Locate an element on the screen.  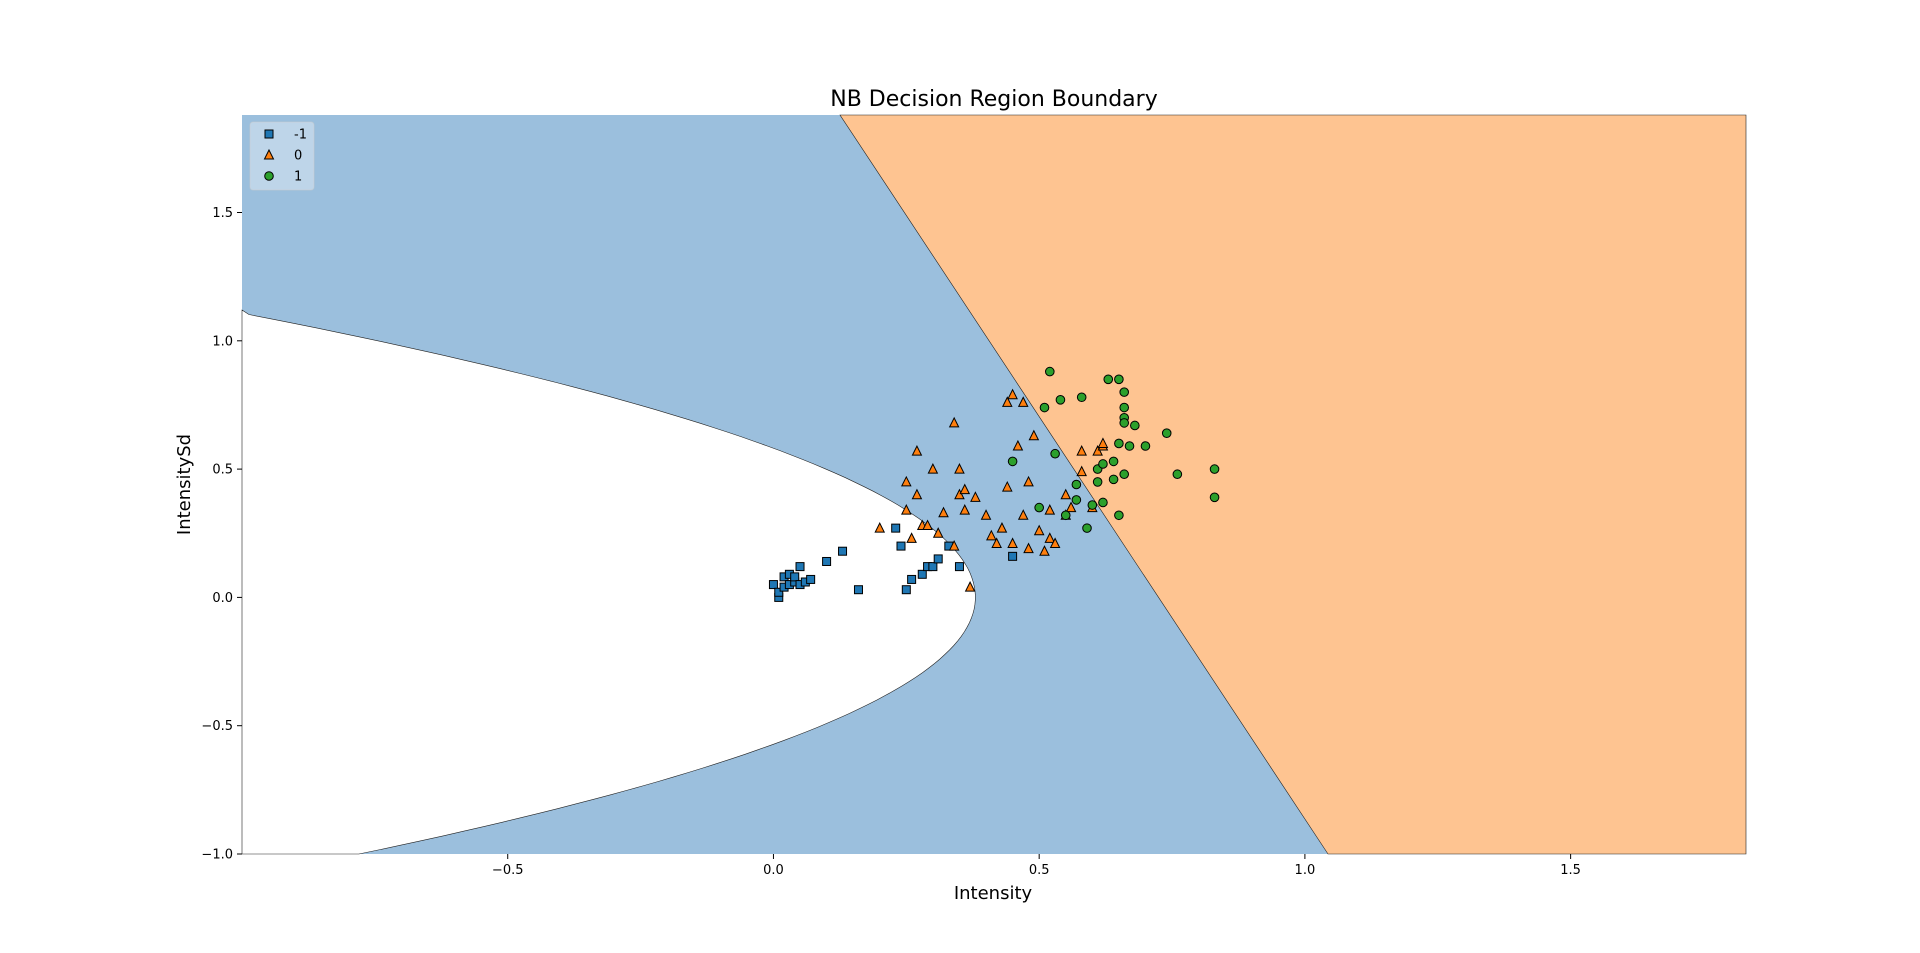
legend-marker-circle is located at coordinates (269, 176).